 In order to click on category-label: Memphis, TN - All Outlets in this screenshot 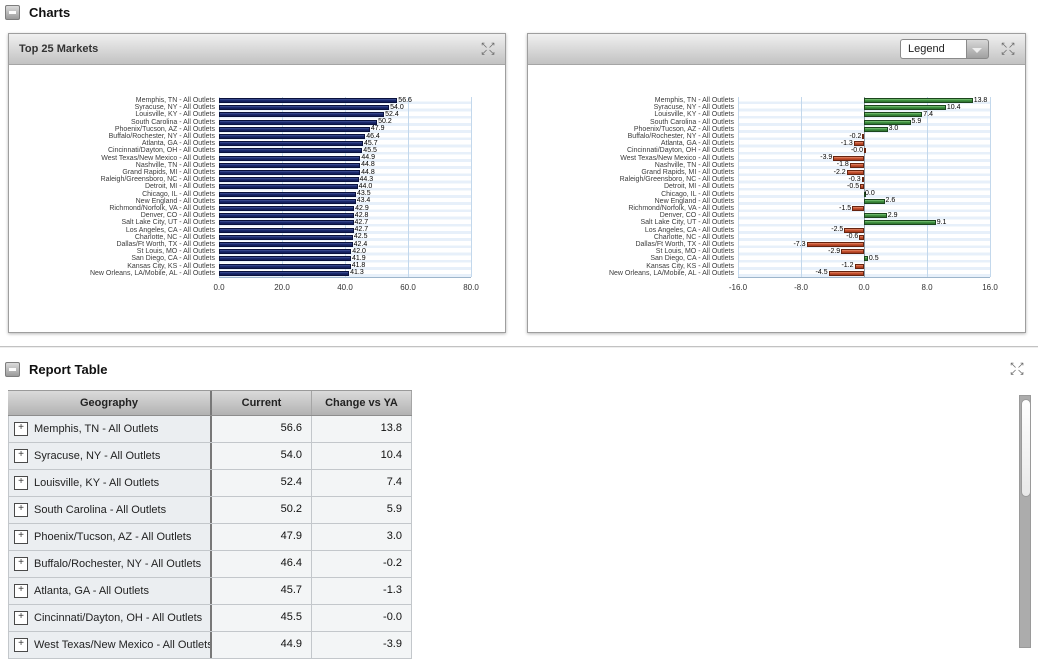, I will do `click(694, 100)`.